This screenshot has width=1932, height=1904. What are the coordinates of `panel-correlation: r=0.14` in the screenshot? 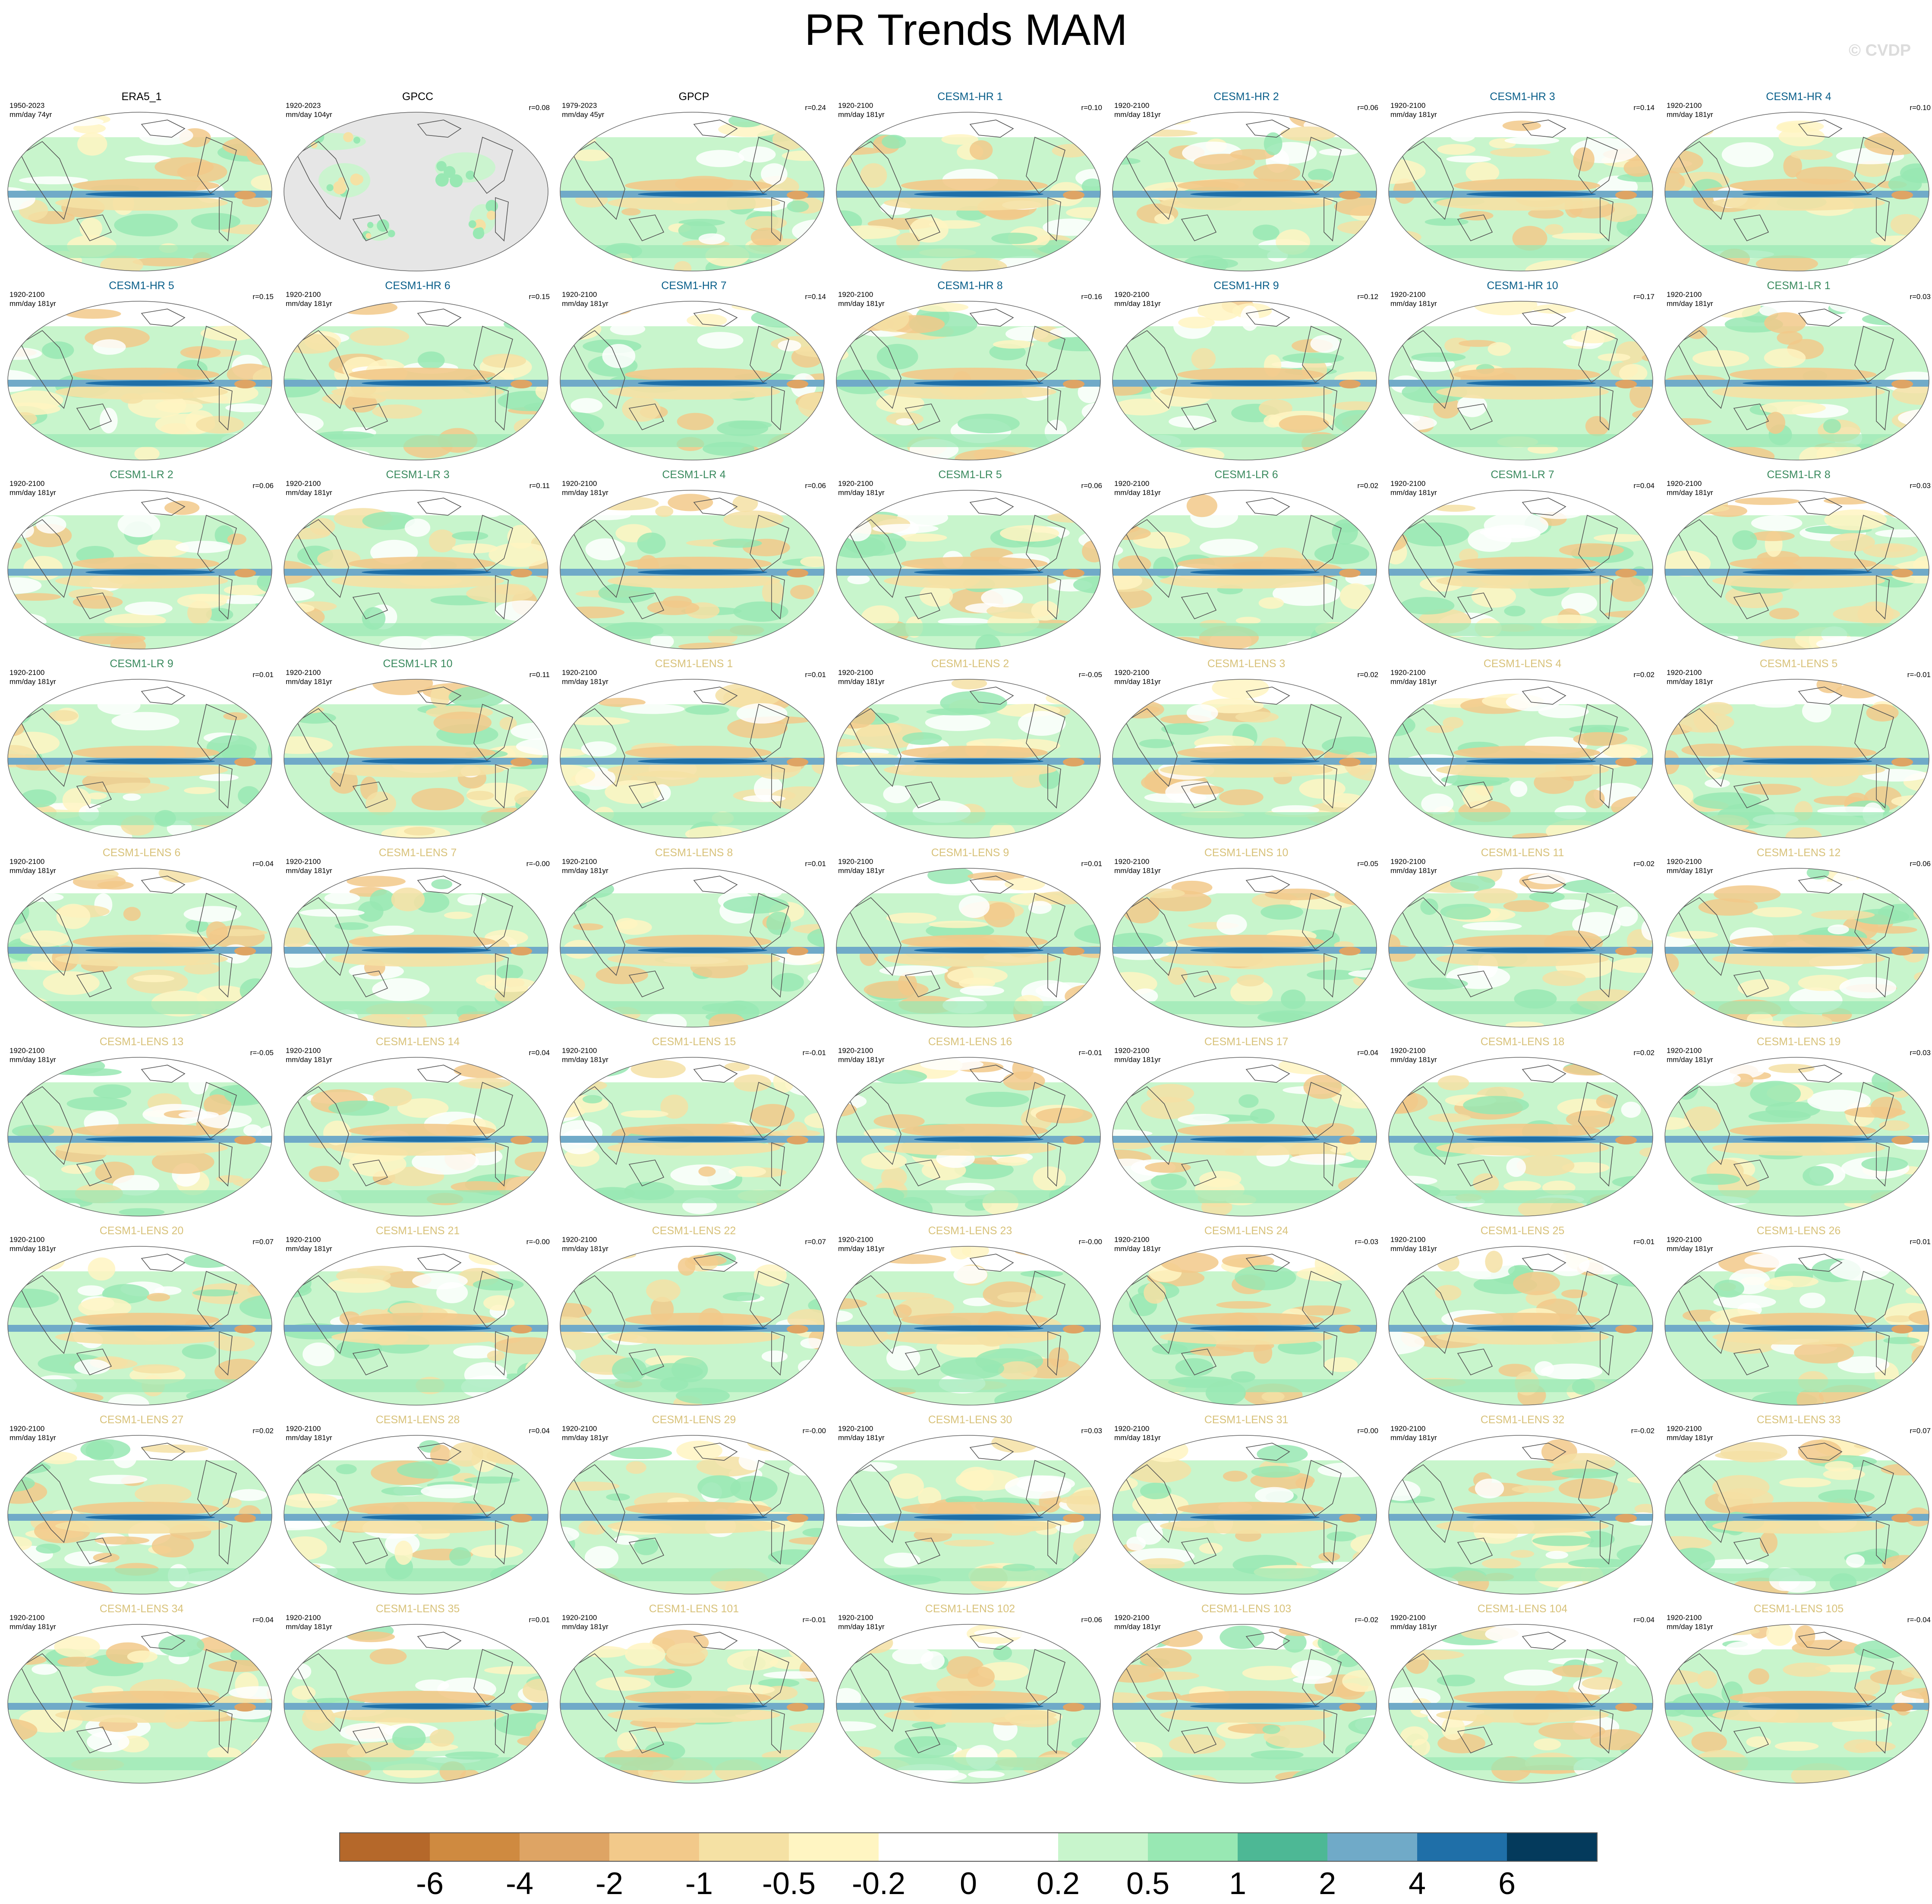 It's located at (816, 297).